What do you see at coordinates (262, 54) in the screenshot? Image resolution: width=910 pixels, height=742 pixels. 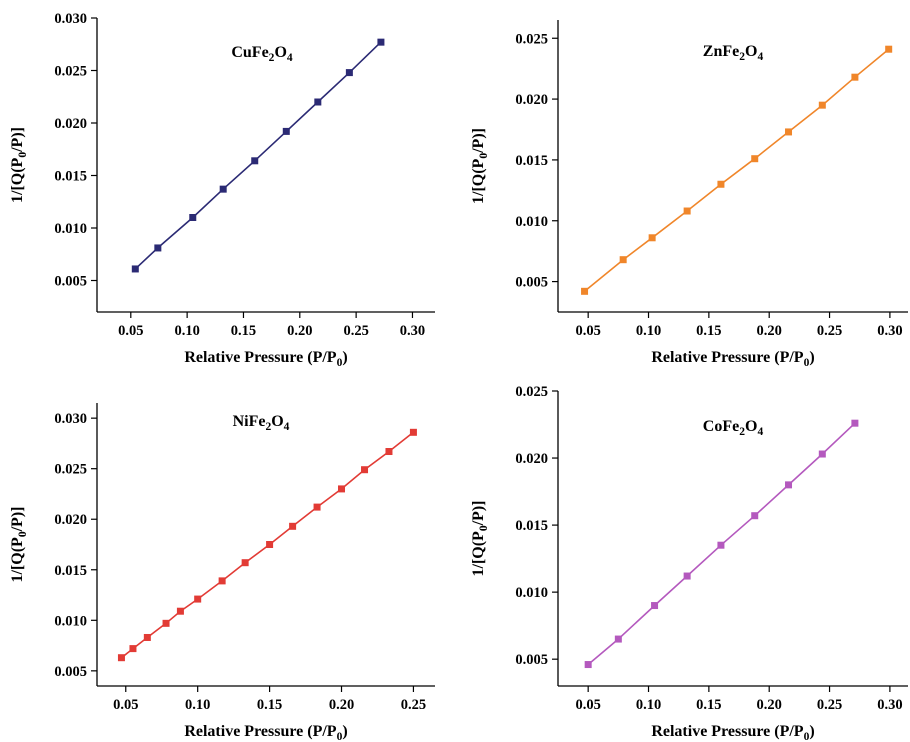 I see `chart-title: CuFe2O4` at bounding box center [262, 54].